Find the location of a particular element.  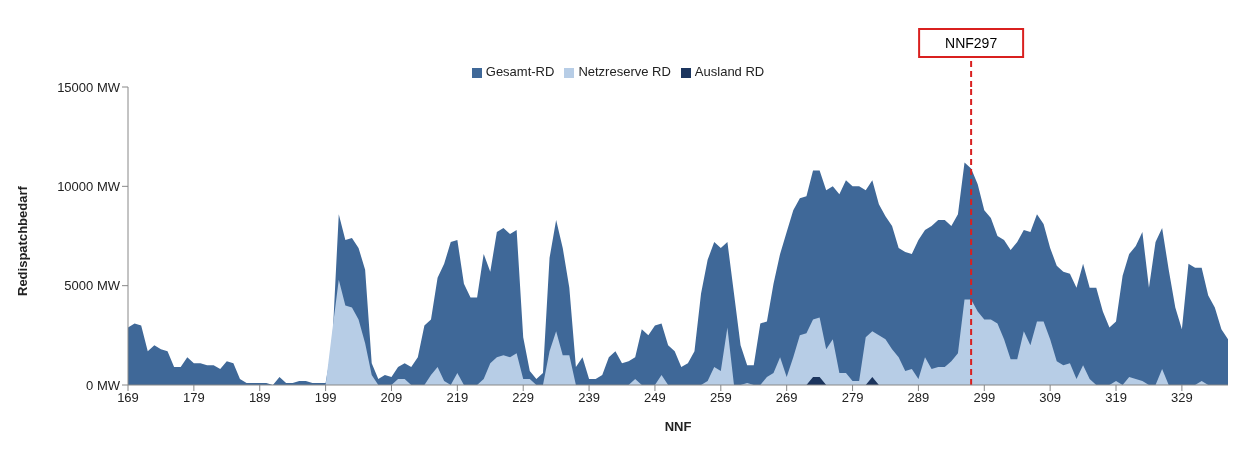

y-tick-label: 0 MW is located at coordinates (103, 385).